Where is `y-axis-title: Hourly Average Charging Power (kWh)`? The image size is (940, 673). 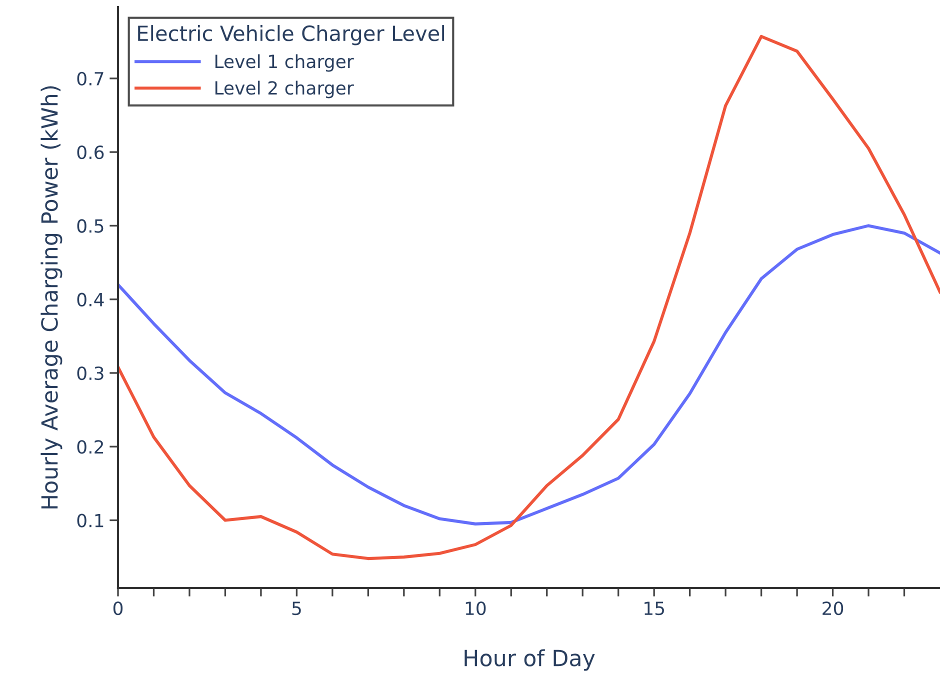 y-axis-title: Hourly Average Charging Power (kWh) is located at coordinates (51, 297).